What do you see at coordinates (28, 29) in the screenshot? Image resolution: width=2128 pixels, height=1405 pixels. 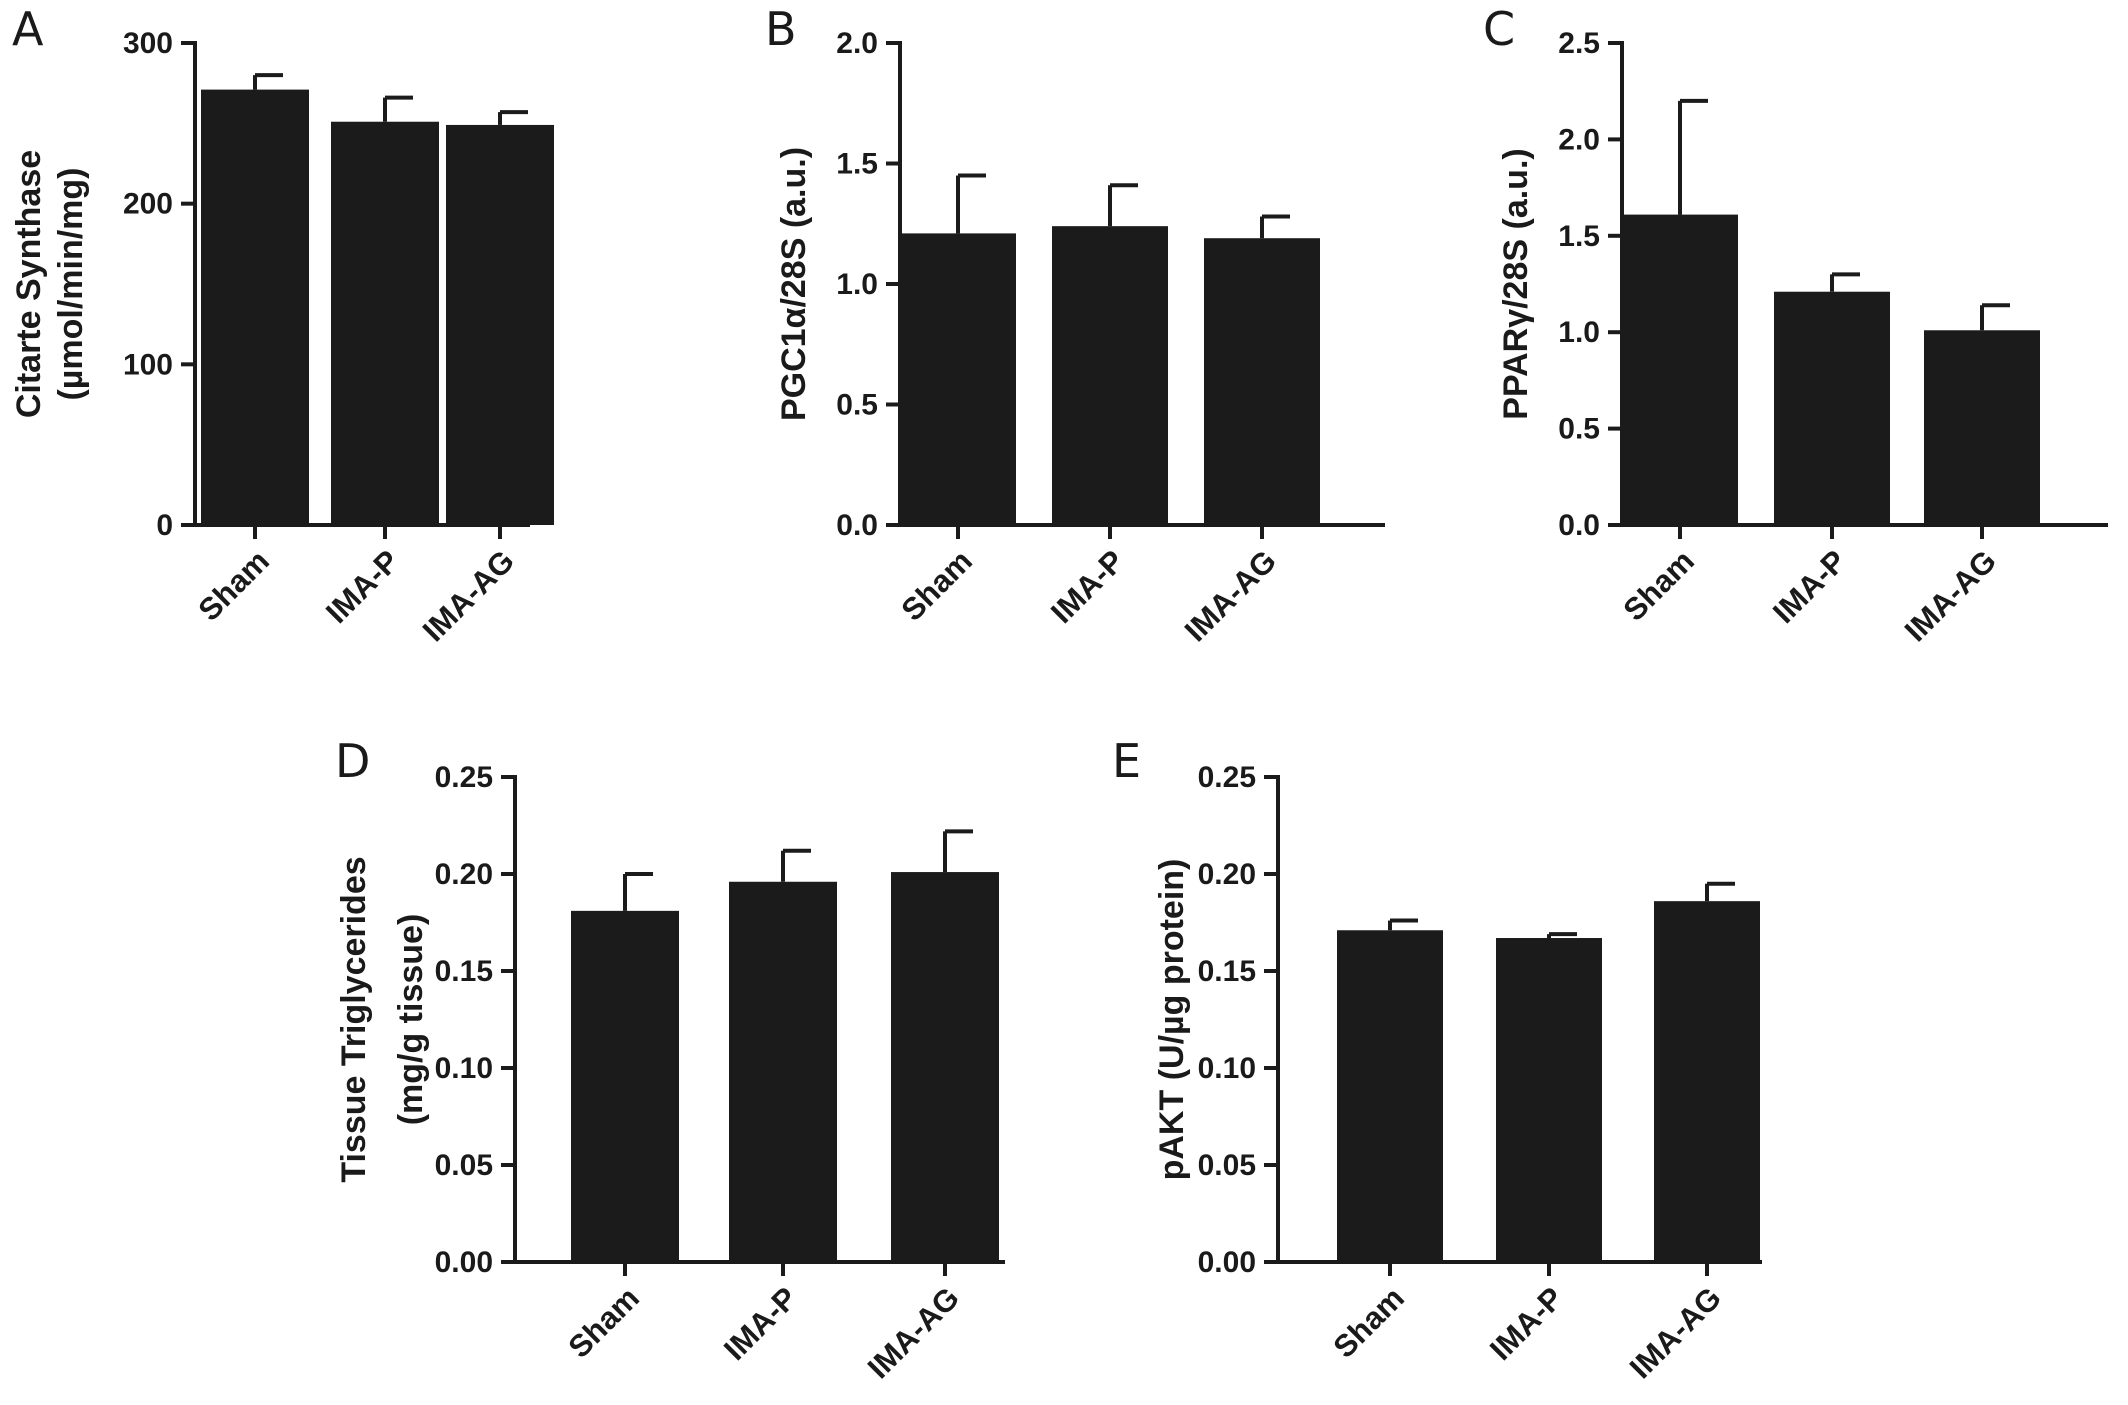 I see `panel-letter: A` at bounding box center [28, 29].